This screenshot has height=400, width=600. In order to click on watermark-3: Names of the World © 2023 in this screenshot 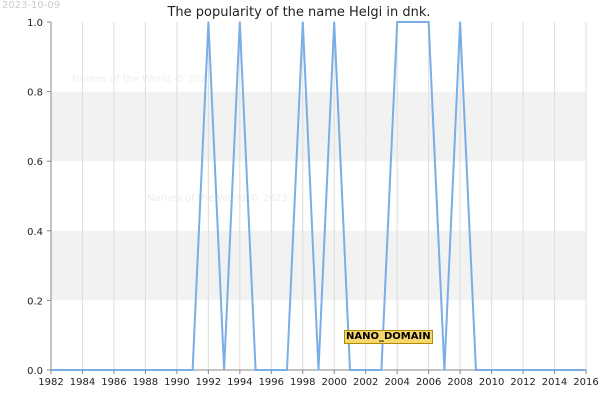, I will do `click(217, 198)`.